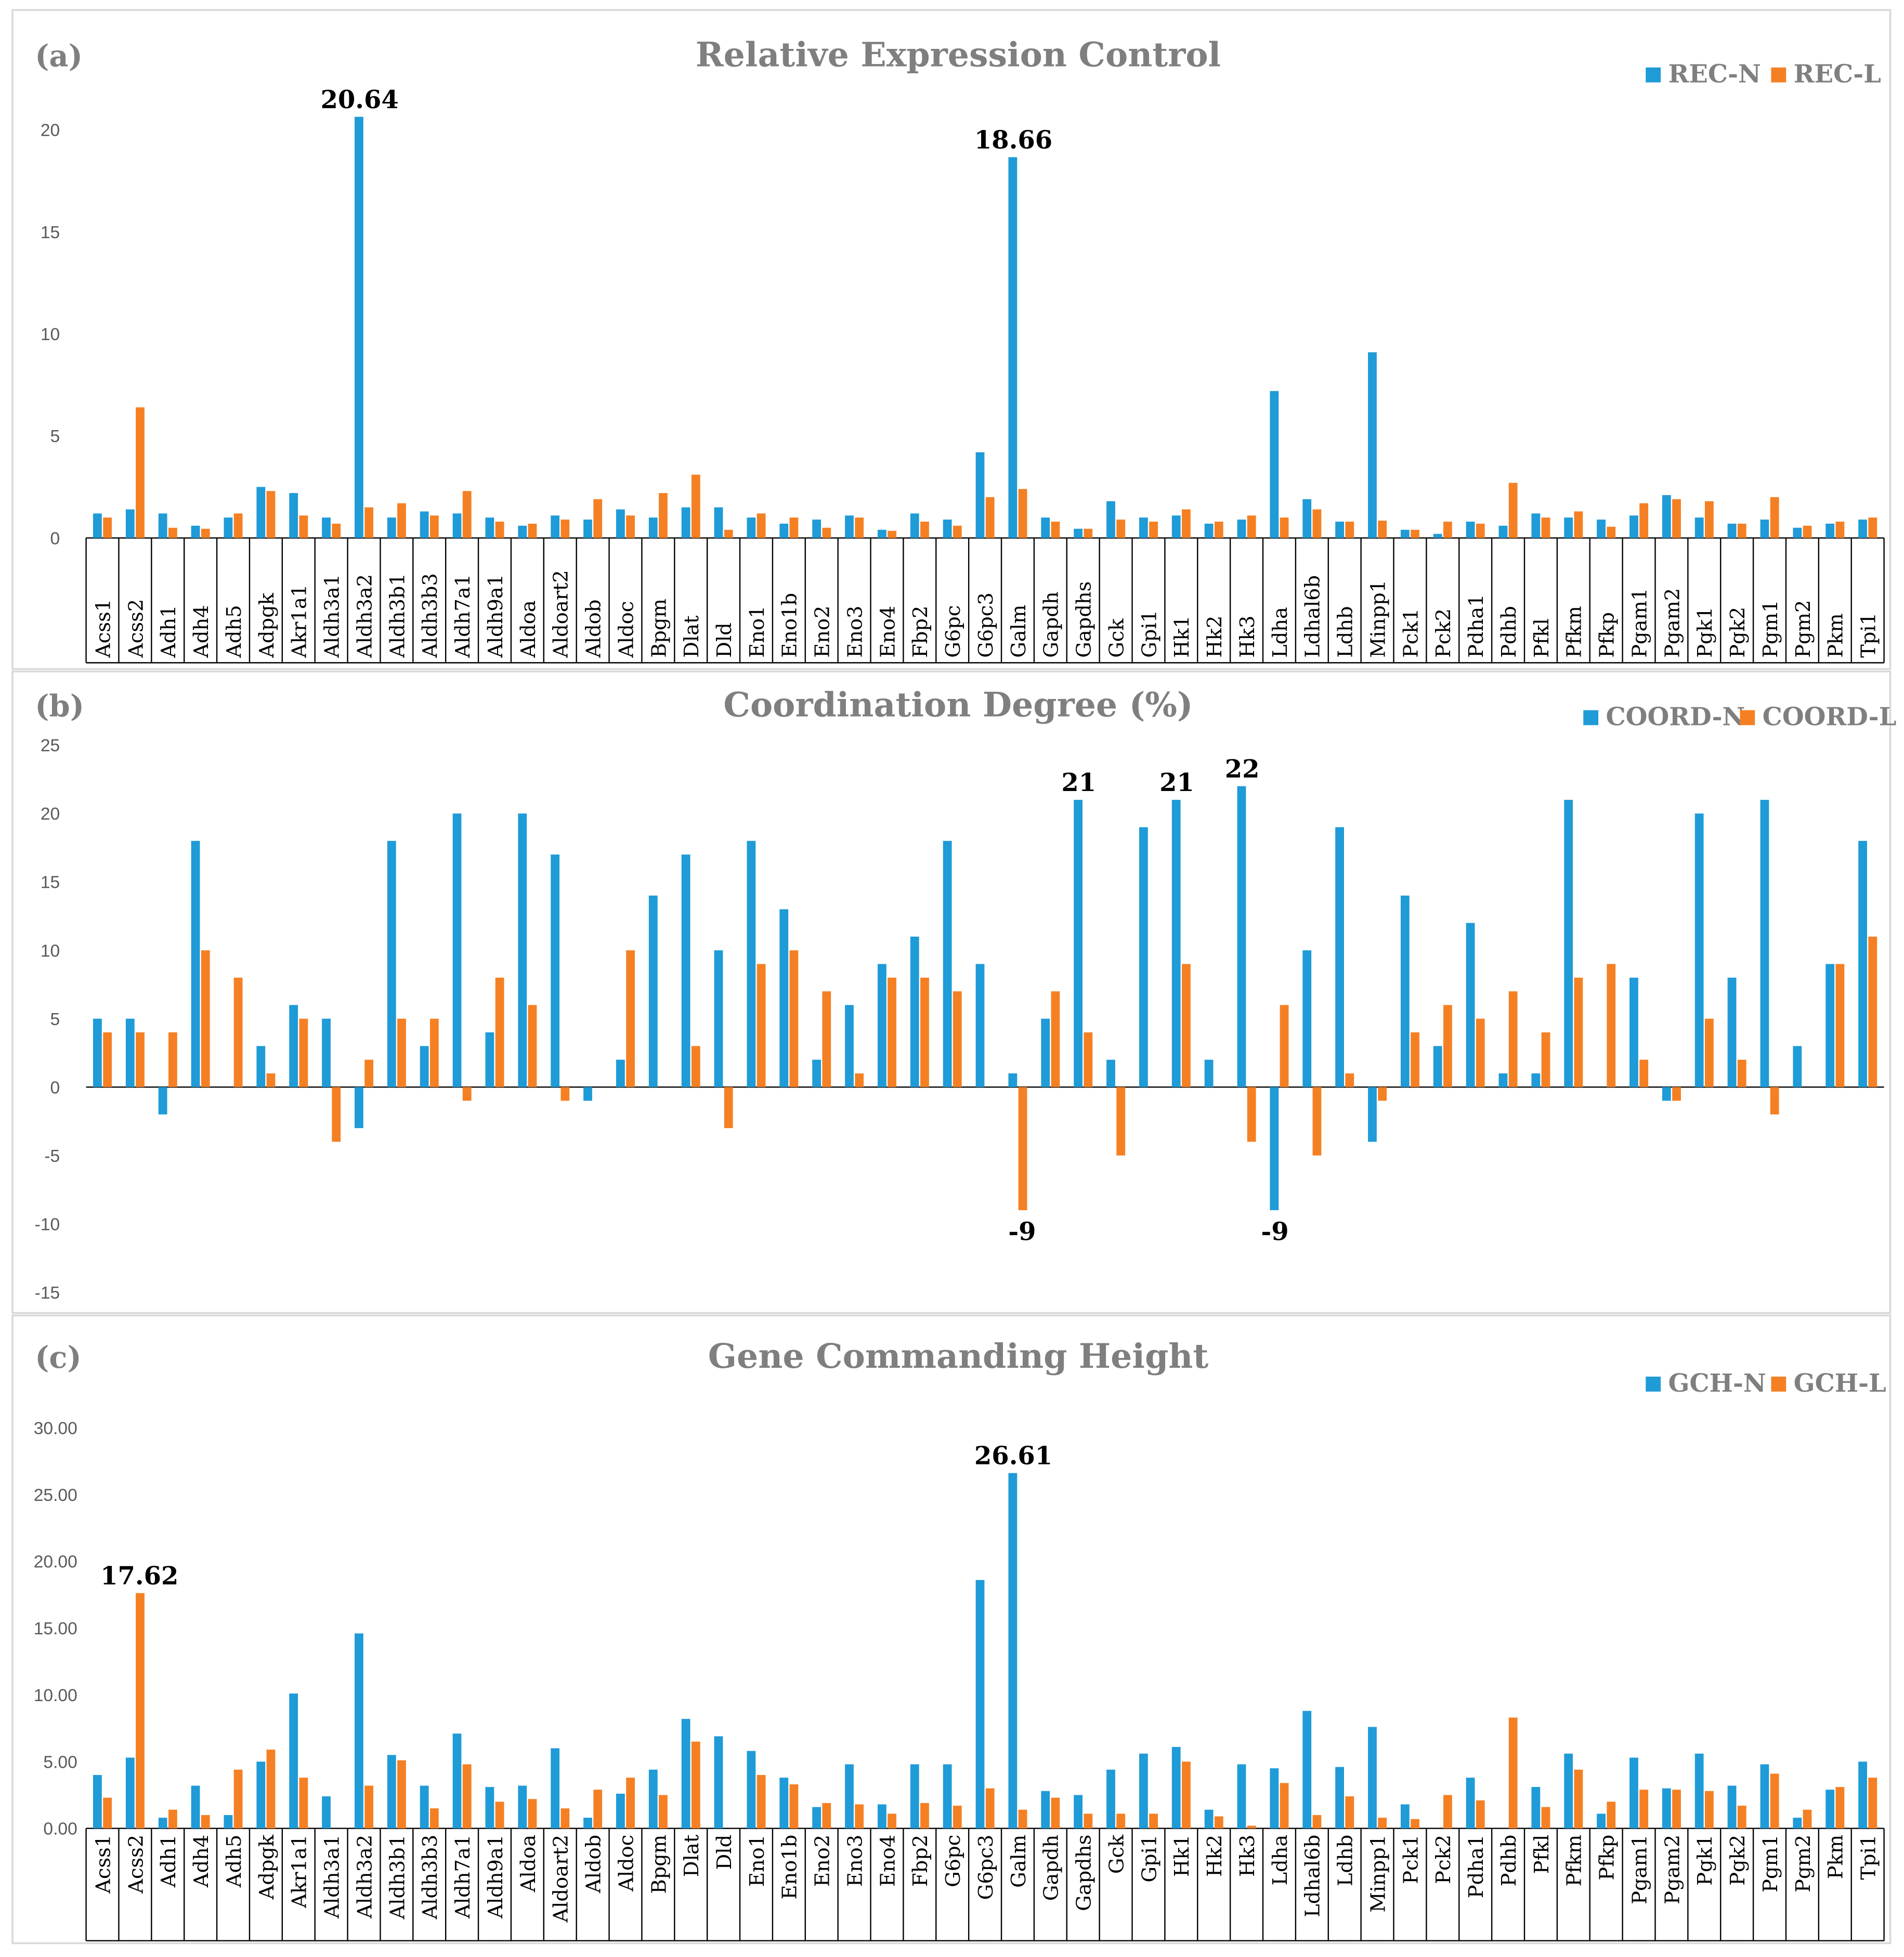  I want to click on bar-rec-l-adh4, so click(205, 533).